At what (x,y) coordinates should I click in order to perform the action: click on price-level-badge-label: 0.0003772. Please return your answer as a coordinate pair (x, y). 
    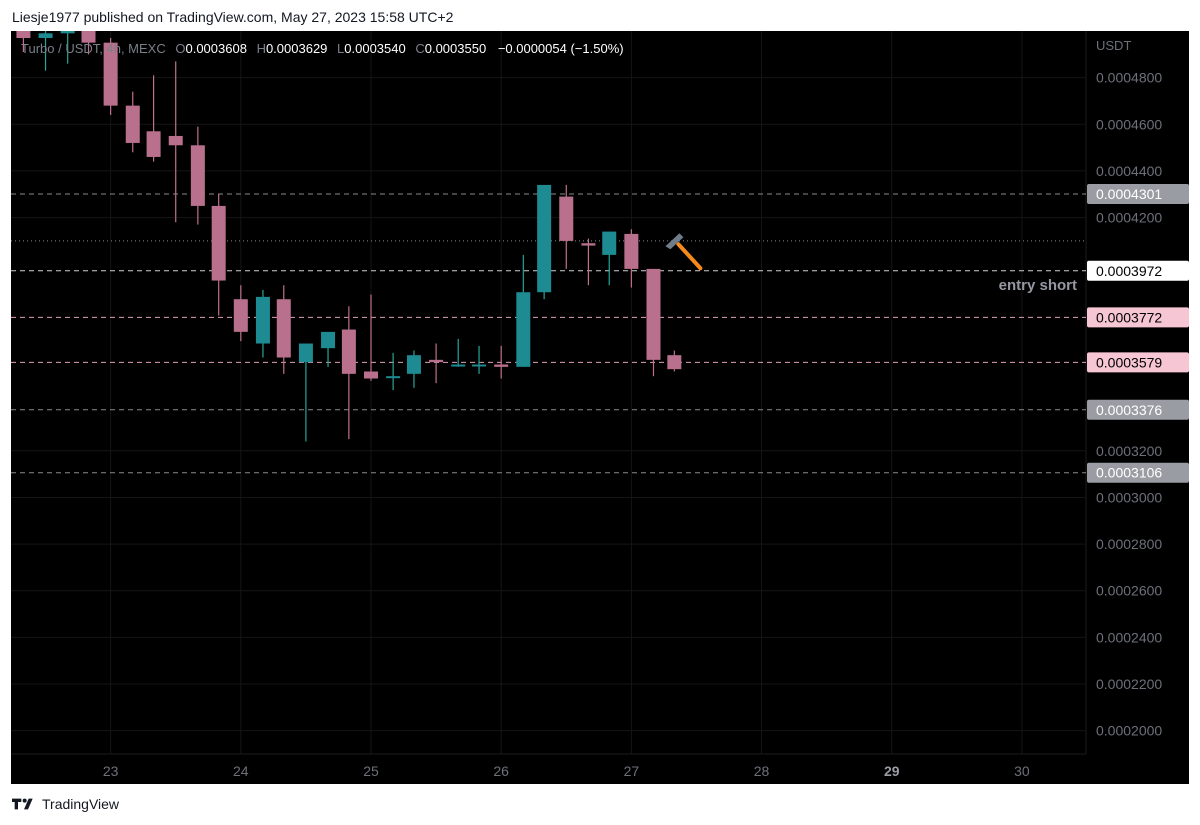
    Looking at the image, I should click on (1129, 317).